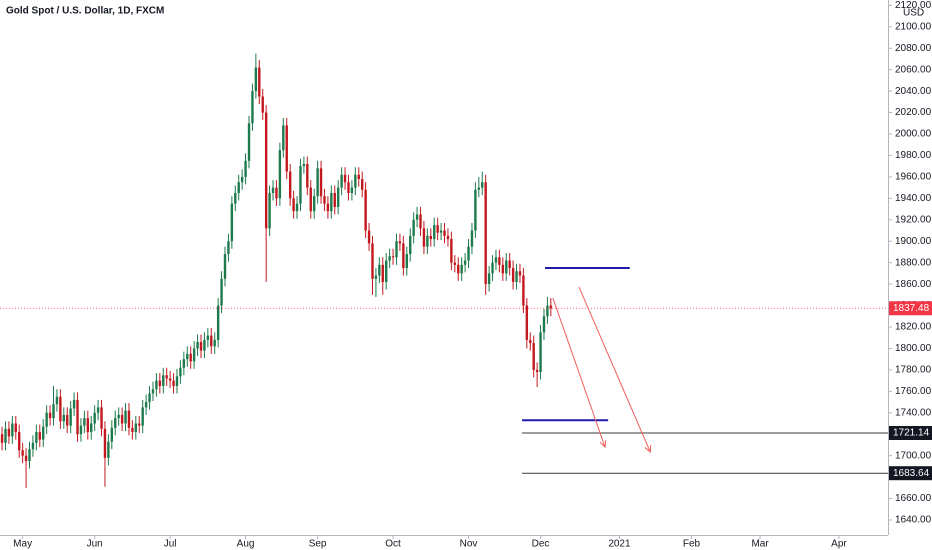 This screenshot has width=932, height=550. What do you see at coordinates (85, 11) in the screenshot?
I see `chart-title: Gold Spot / U.S. Dollar, 1D, FXCM` at bounding box center [85, 11].